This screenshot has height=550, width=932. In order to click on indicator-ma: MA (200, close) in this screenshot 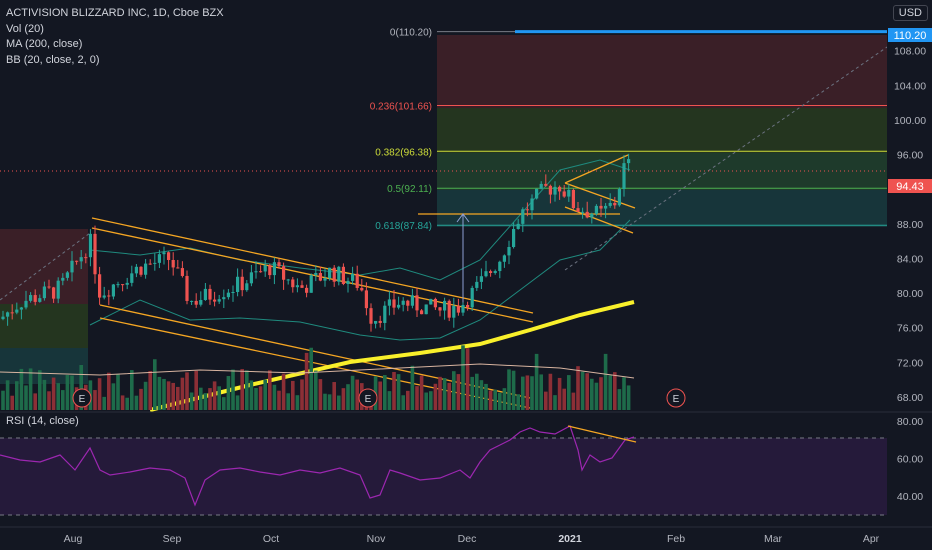, I will do `click(44, 44)`.